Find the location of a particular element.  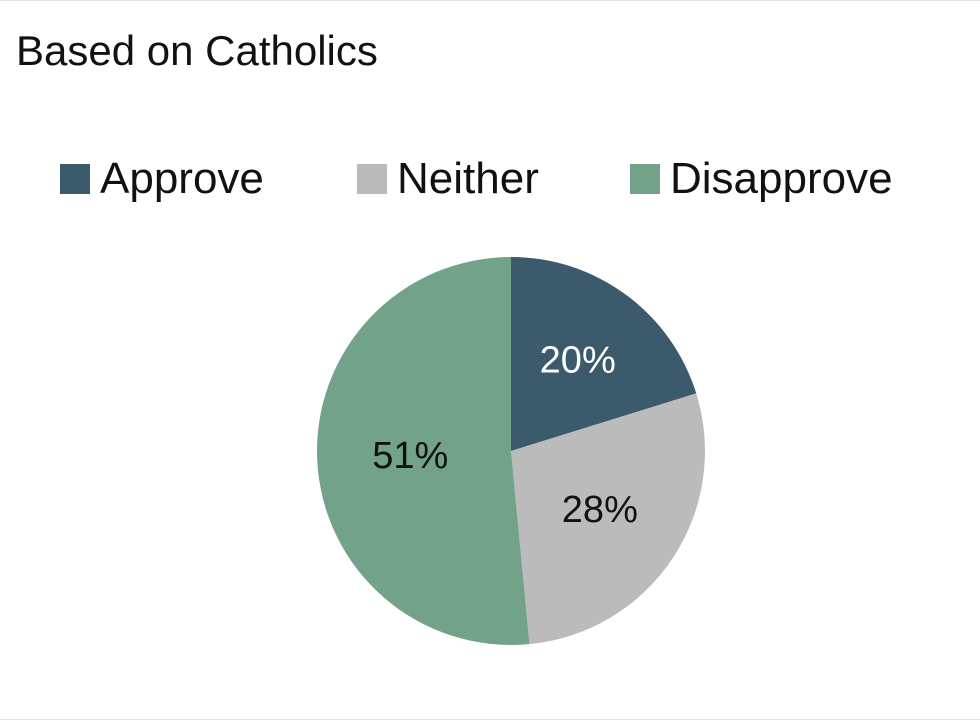

legend-item-approve: Approve is located at coordinates (162, 179).